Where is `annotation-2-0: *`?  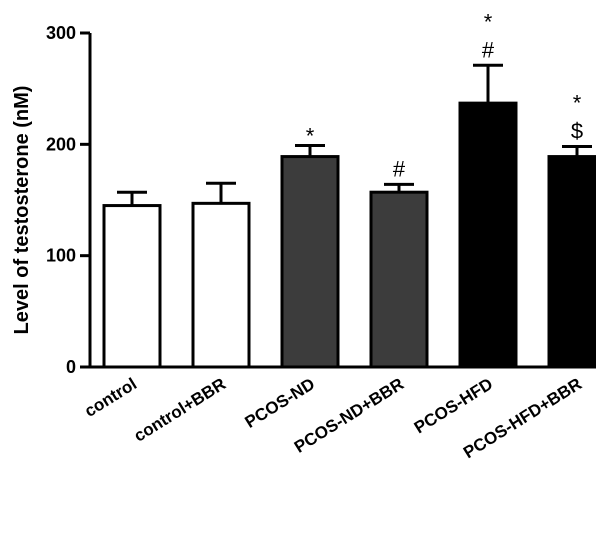 annotation-2-0: * is located at coordinates (310, 135).